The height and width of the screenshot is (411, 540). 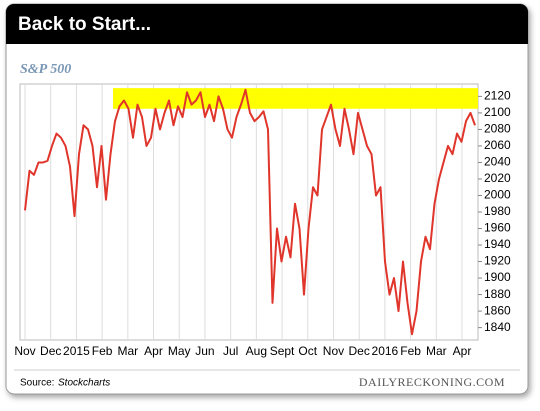 I want to click on x-tick-label: 2016, so click(x=385, y=351).